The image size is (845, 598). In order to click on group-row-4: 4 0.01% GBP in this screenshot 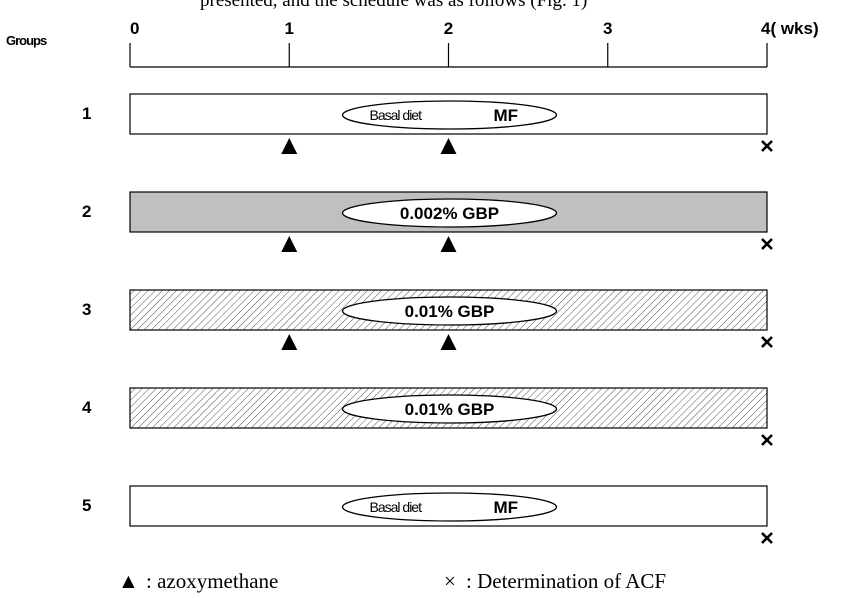, I will do `click(427, 416)`.